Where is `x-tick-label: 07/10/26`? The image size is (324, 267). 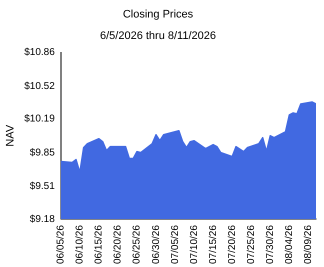 x-tick-label: 07/10/26 is located at coordinates (194, 244).